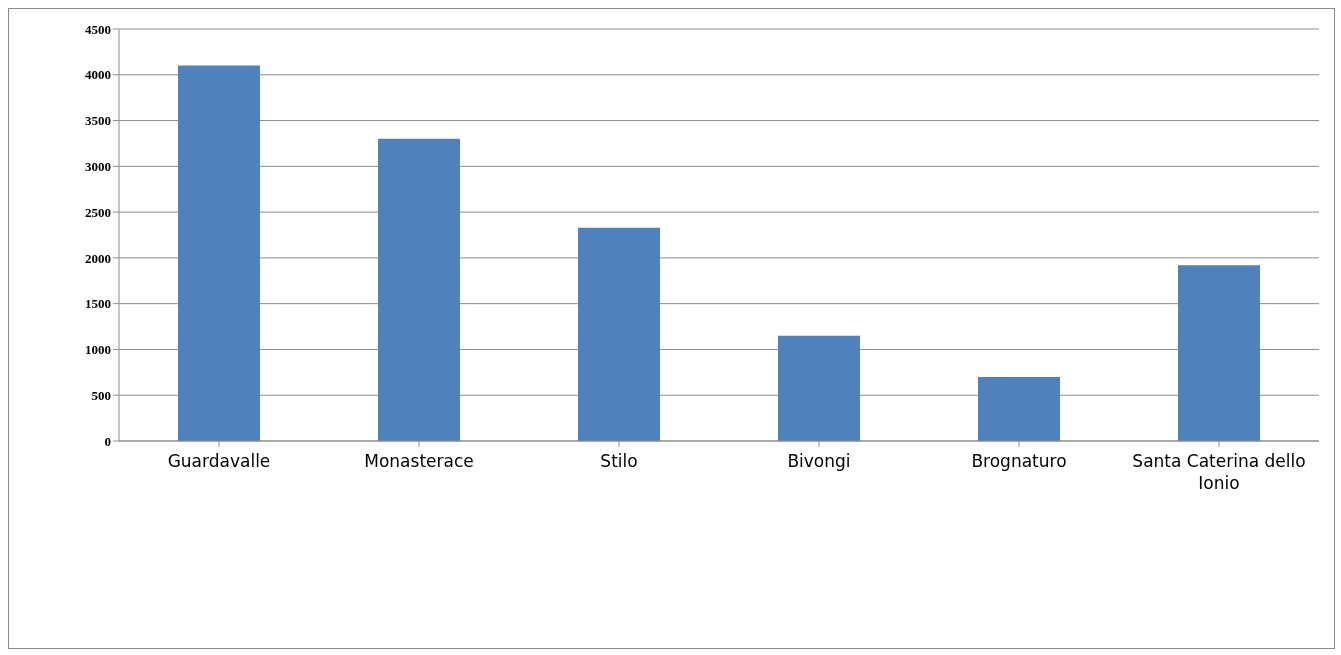 Image resolution: width=1341 pixels, height=655 pixels. What do you see at coordinates (101, 395) in the screenshot?
I see `y-tick-label: 500` at bounding box center [101, 395].